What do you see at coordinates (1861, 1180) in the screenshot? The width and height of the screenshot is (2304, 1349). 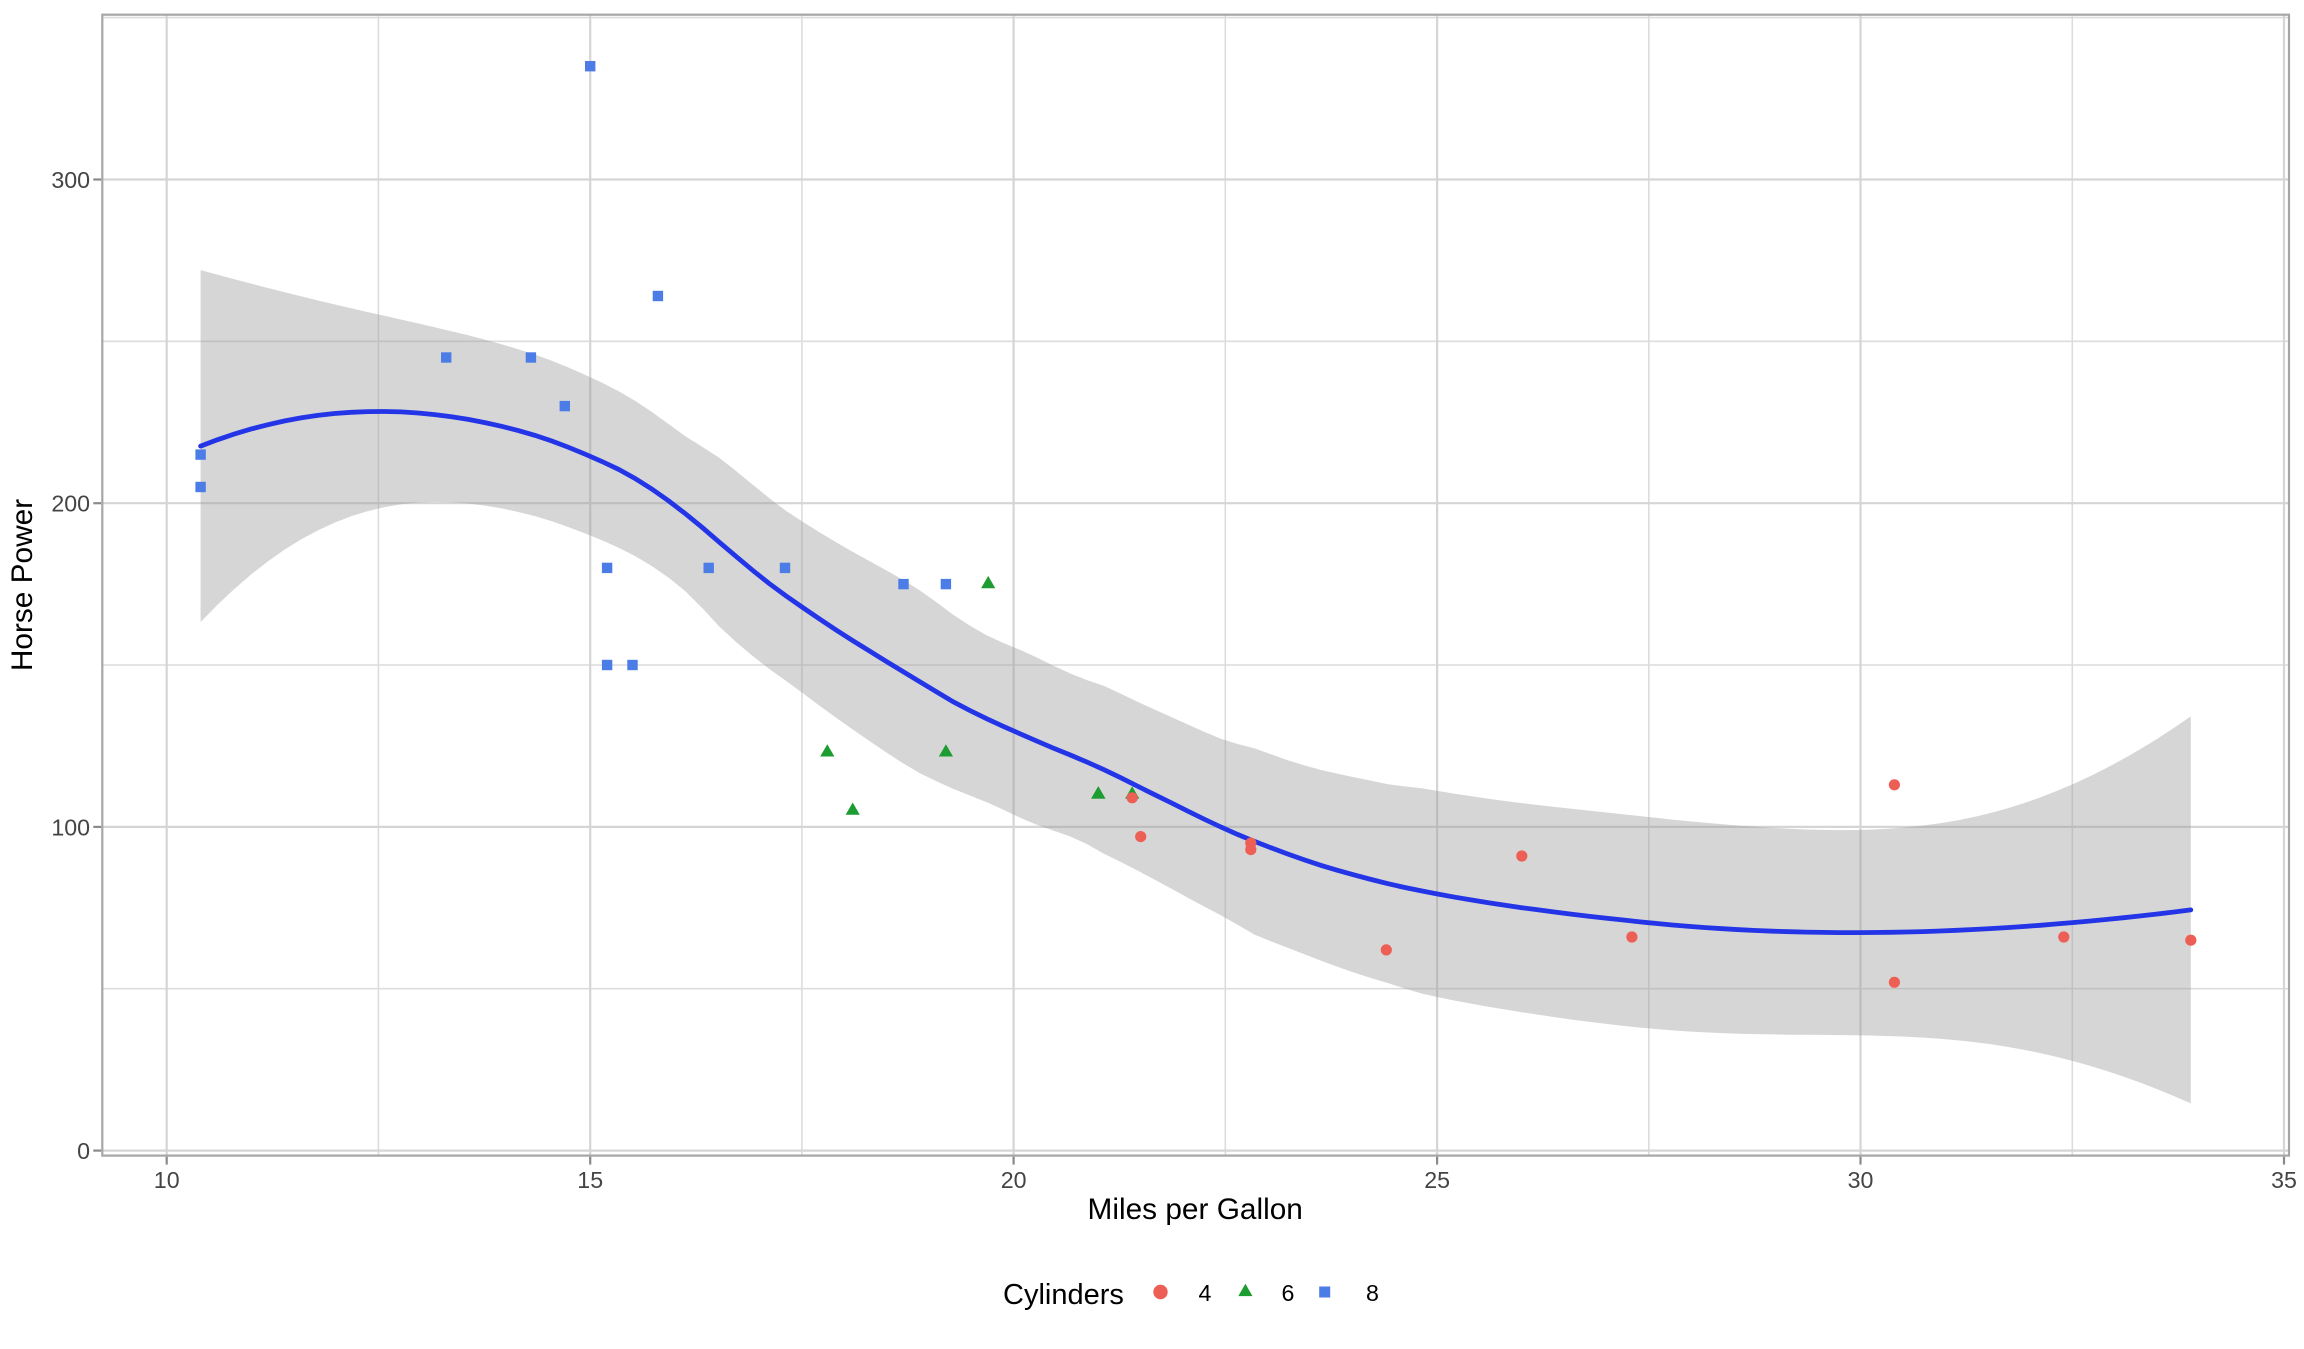 I see `svg-text: 30` at bounding box center [1861, 1180].